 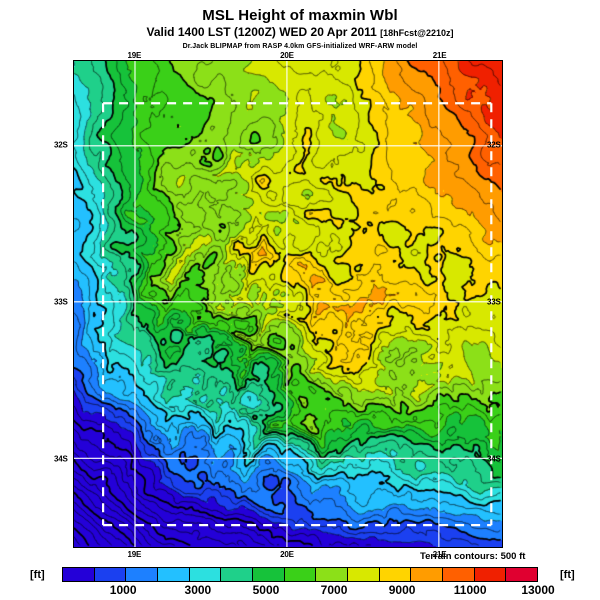 I want to click on lon-label-top: 21E, so click(x=439, y=55).